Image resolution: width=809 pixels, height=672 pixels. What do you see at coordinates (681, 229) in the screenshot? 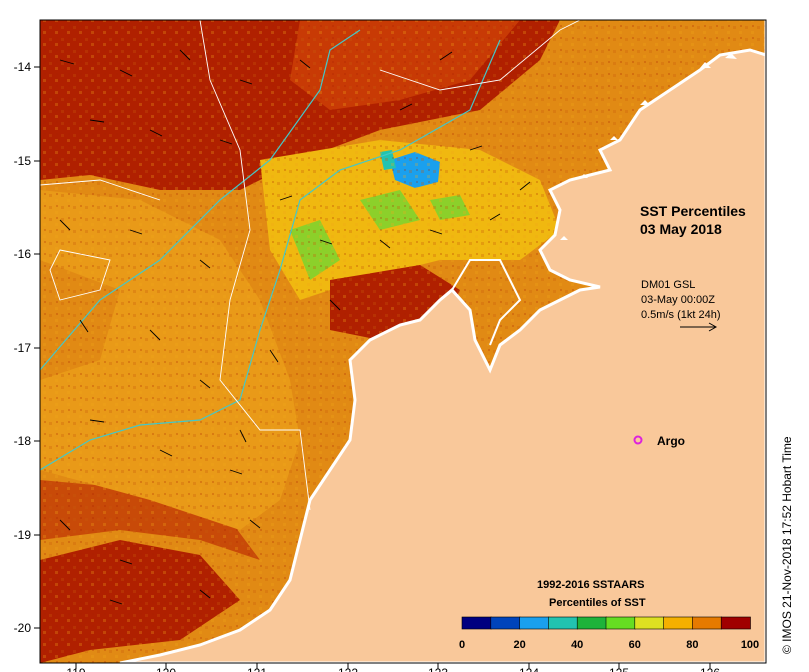
I see `map-title-line2: 03 May 2018` at bounding box center [681, 229].